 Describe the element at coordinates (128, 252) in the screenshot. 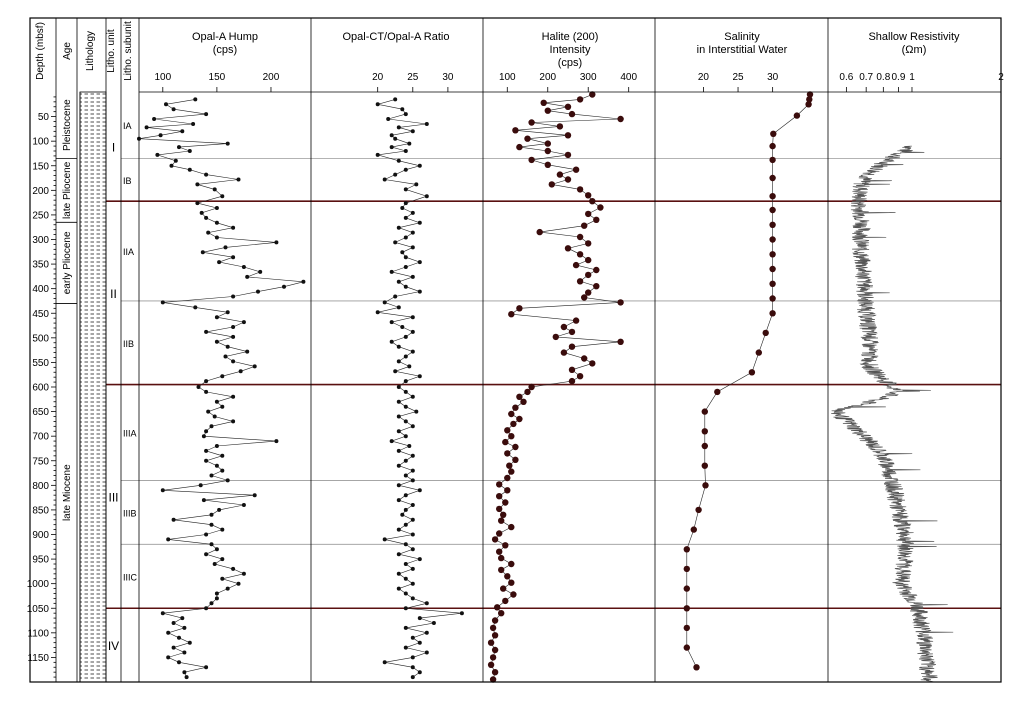

I see `subunit-label: IIA` at that location.